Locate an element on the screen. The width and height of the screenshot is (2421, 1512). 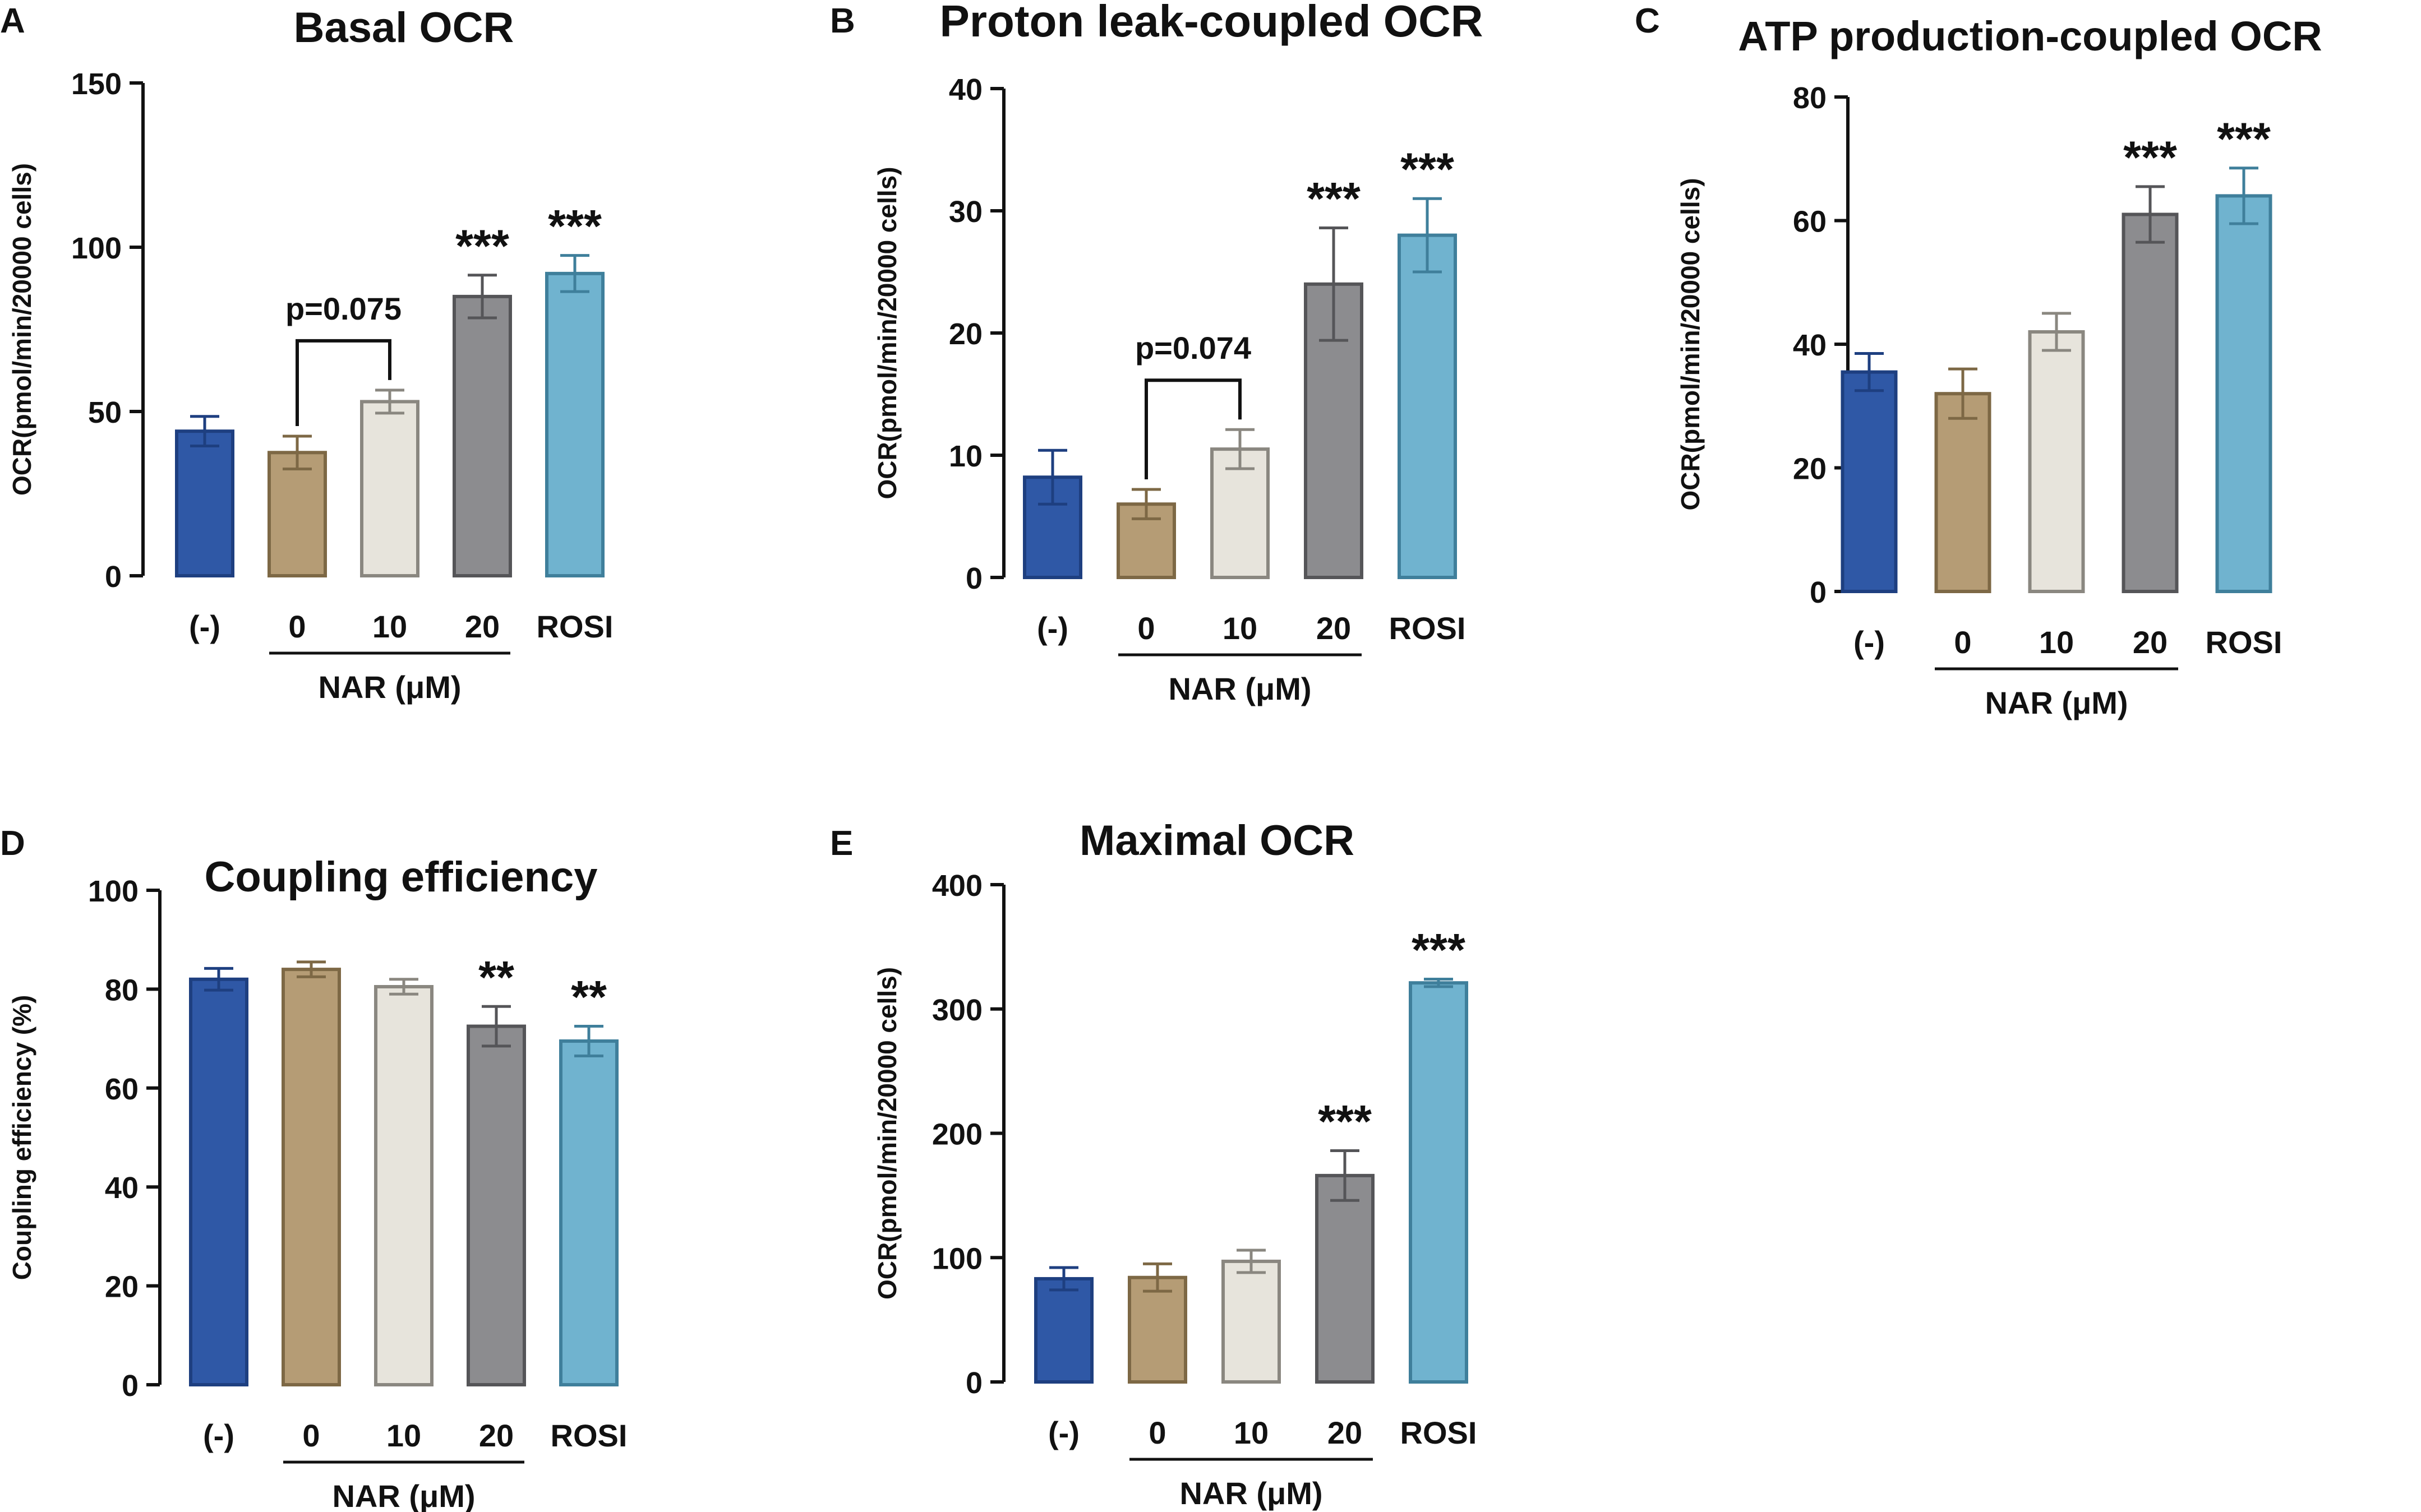
comparison-bracket is located at coordinates (343, 383).